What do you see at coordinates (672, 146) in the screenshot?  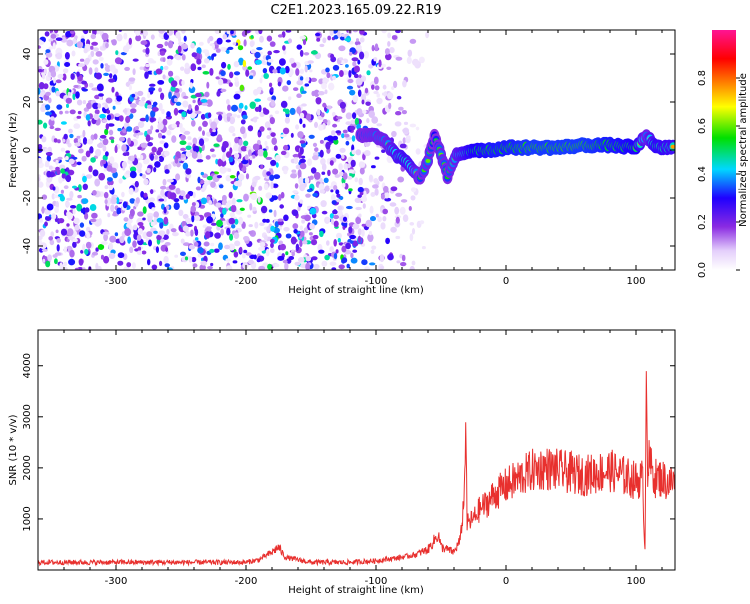 I see `ridge-core` at bounding box center [672, 146].